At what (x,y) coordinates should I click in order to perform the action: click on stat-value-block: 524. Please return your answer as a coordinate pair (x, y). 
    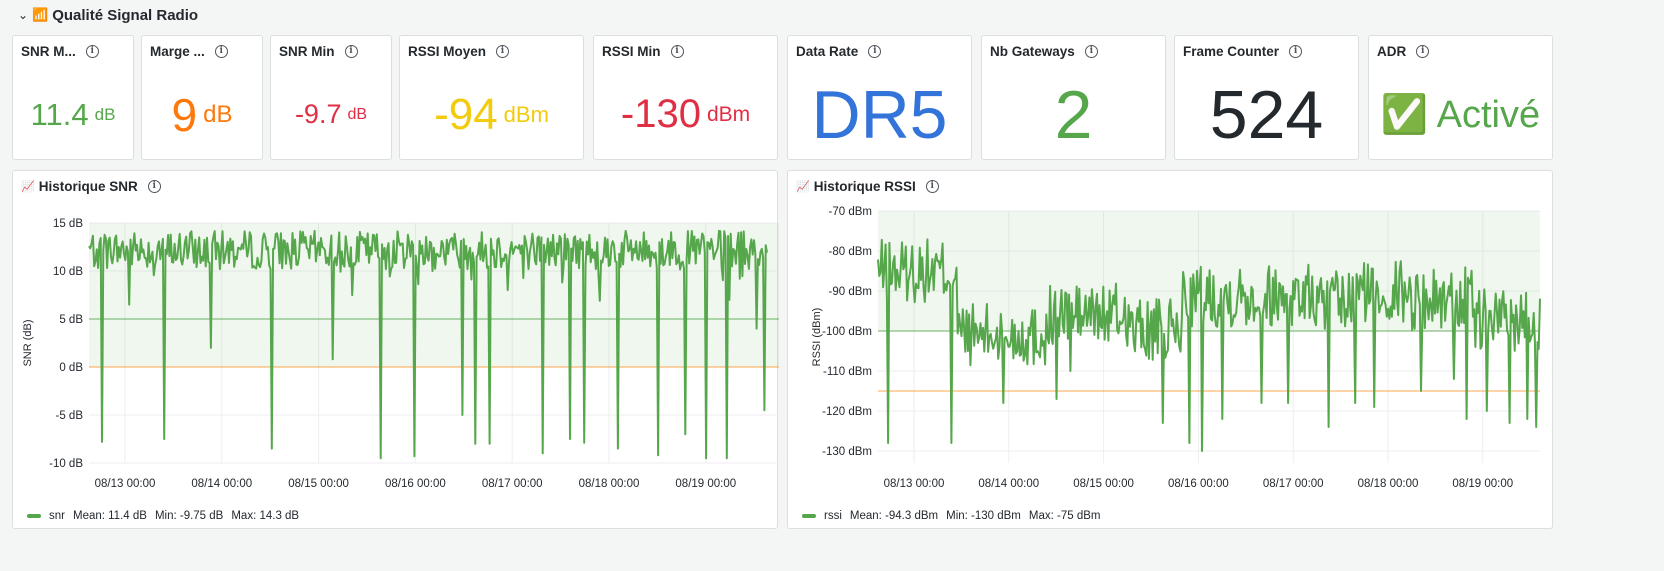
    Looking at the image, I should click on (1266, 114).